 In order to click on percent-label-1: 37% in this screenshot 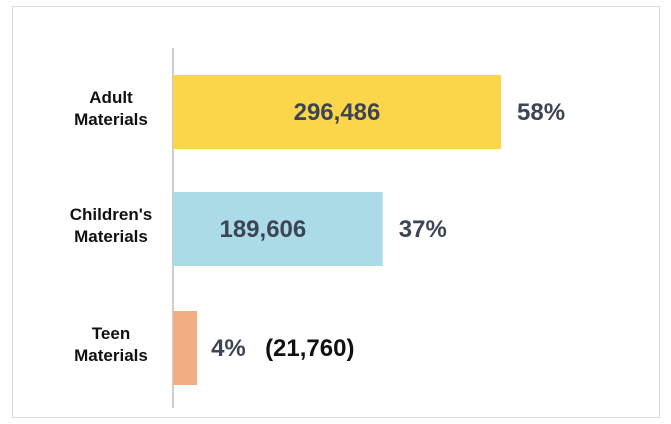, I will do `click(423, 229)`.